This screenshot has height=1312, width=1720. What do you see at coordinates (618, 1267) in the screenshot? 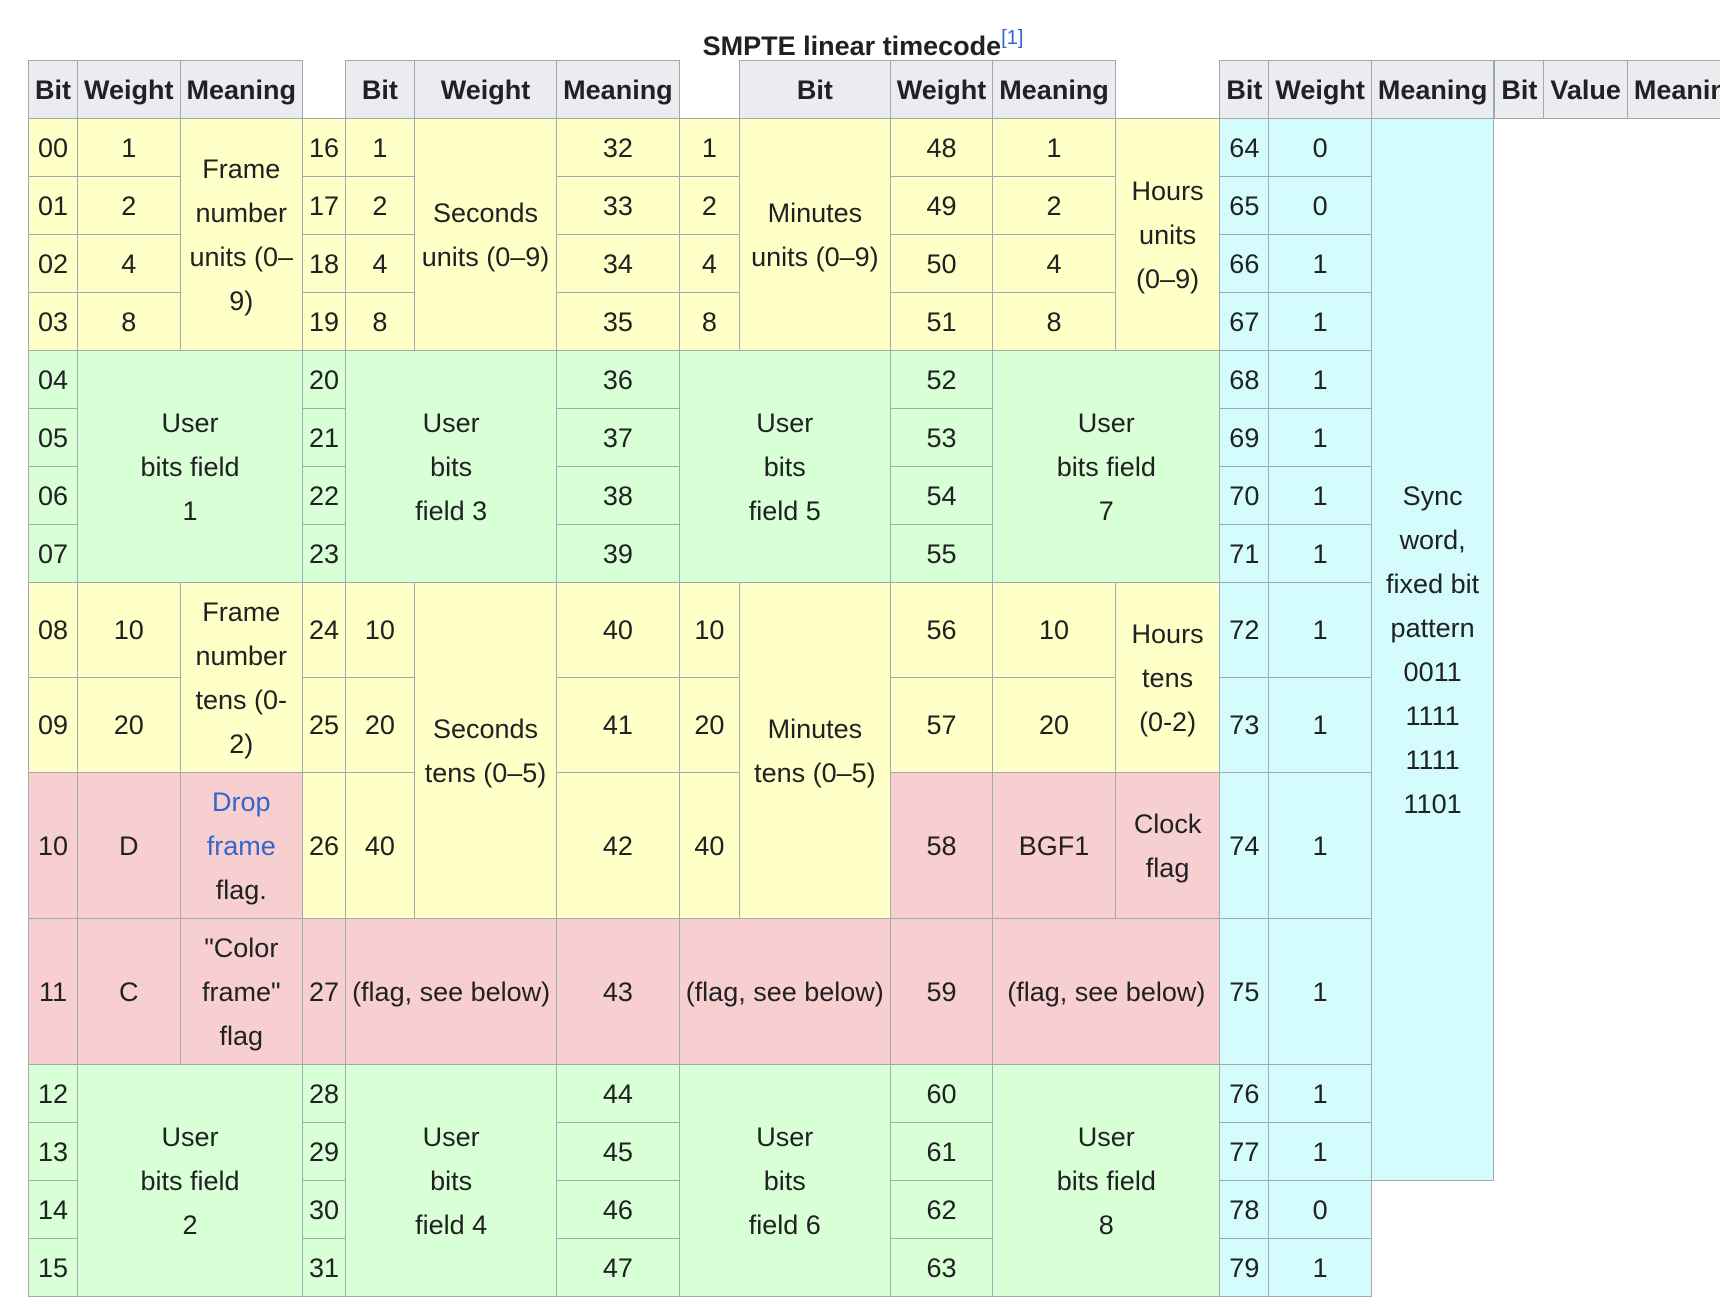
I see `bit-cell: 47` at bounding box center [618, 1267].